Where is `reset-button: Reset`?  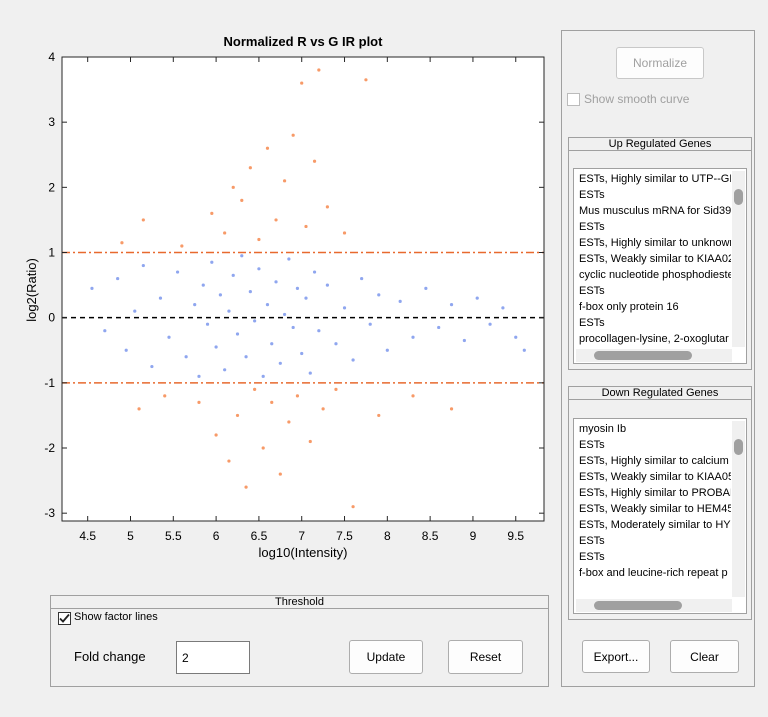 reset-button: Reset is located at coordinates (485, 657).